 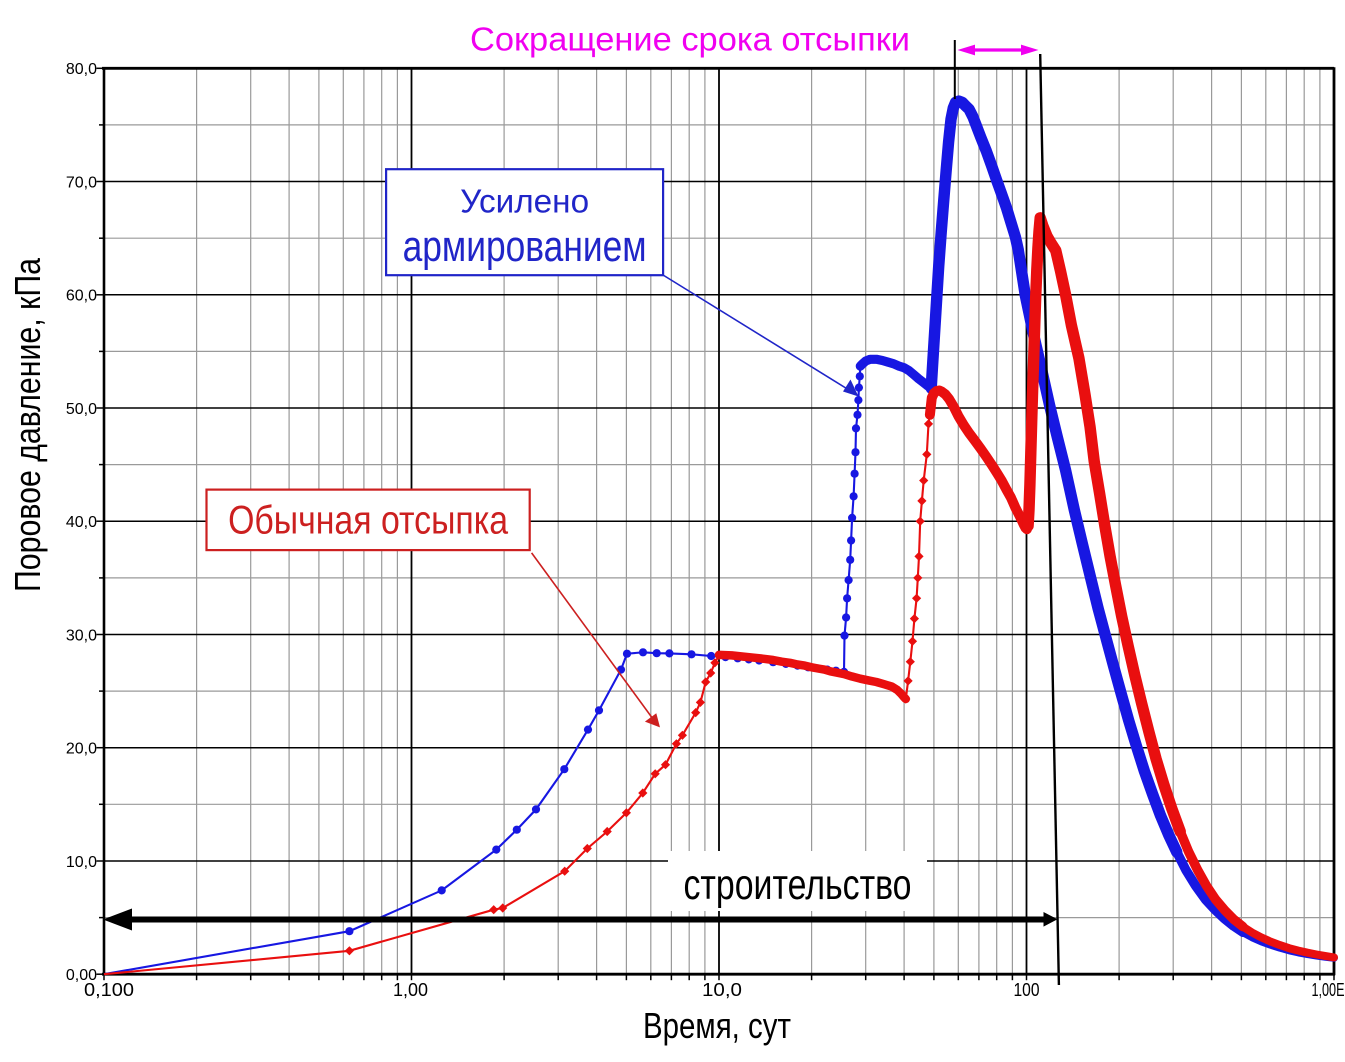 What do you see at coordinates (81, 69) in the screenshot?
I see `svg-text: 80,0` at bounding box center [81, 69].